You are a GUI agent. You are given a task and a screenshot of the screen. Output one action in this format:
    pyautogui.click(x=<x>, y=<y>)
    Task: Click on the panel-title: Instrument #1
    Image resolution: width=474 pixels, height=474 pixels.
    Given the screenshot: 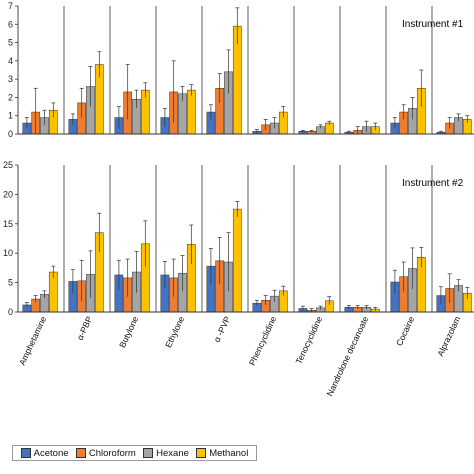 What is the action you would take?
    pyautogui.click(x=433, y=24)
    